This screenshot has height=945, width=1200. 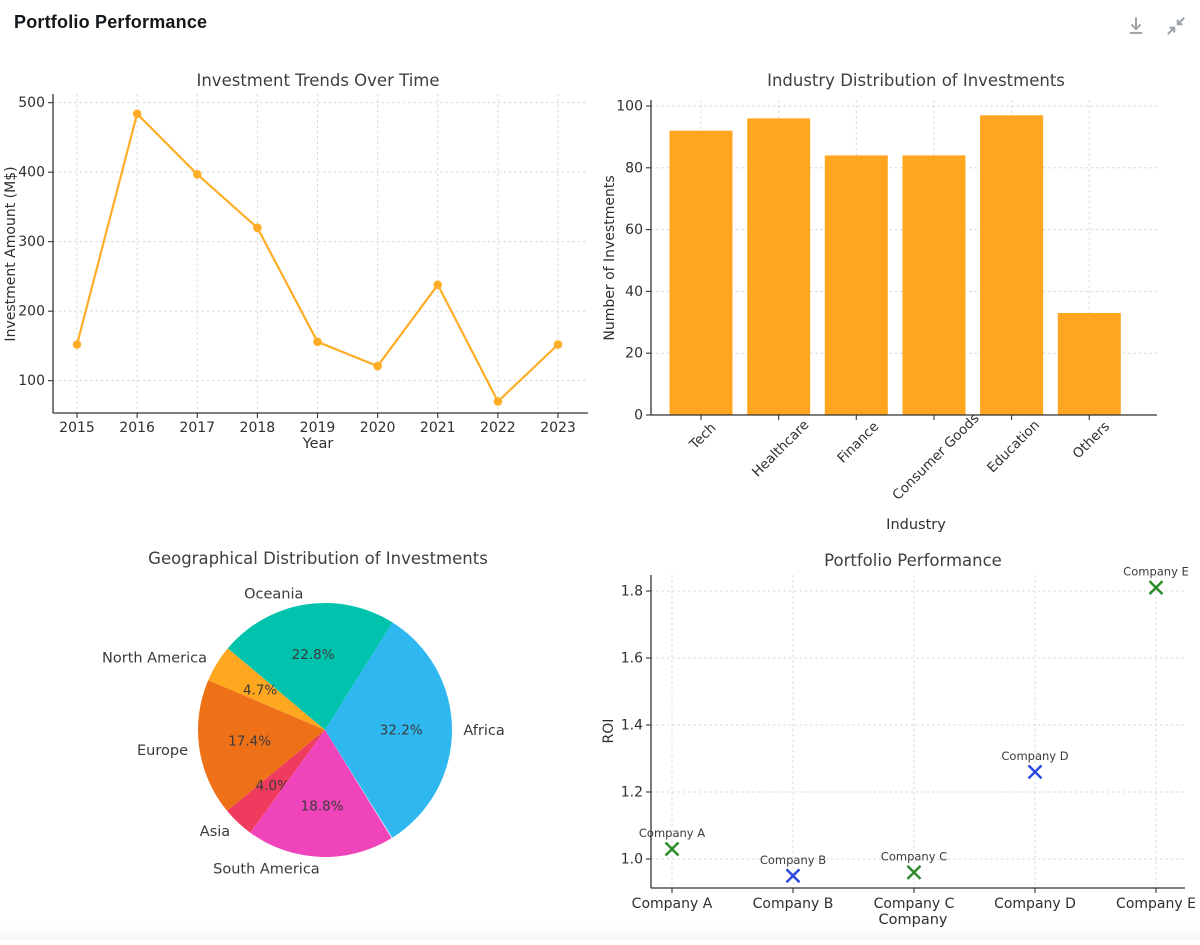 I want to click on x-tick-label: 2021, so click(x=438, y=428).